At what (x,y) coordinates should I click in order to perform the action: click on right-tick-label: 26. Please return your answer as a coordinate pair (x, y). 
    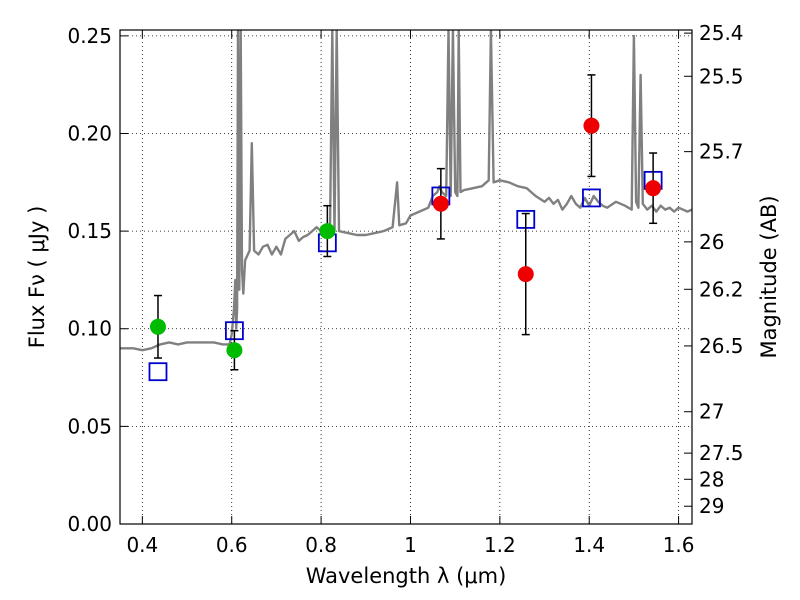
    Looking at the image, I should click on (711, 242).